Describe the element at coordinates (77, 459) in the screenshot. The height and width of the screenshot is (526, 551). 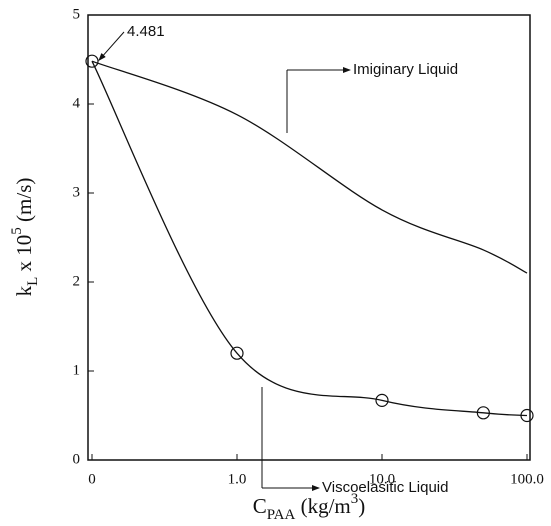
I see `y-tick-label: 0` at that location.